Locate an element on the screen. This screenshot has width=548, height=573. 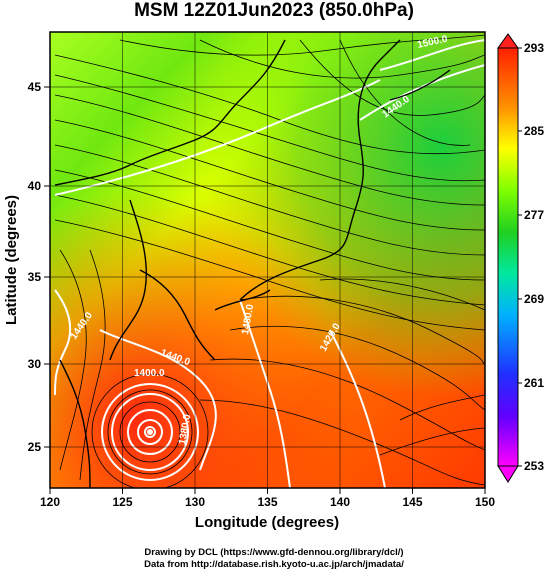
x-axis-label: Longitude (degrees) is located at coordinates (267, 522).